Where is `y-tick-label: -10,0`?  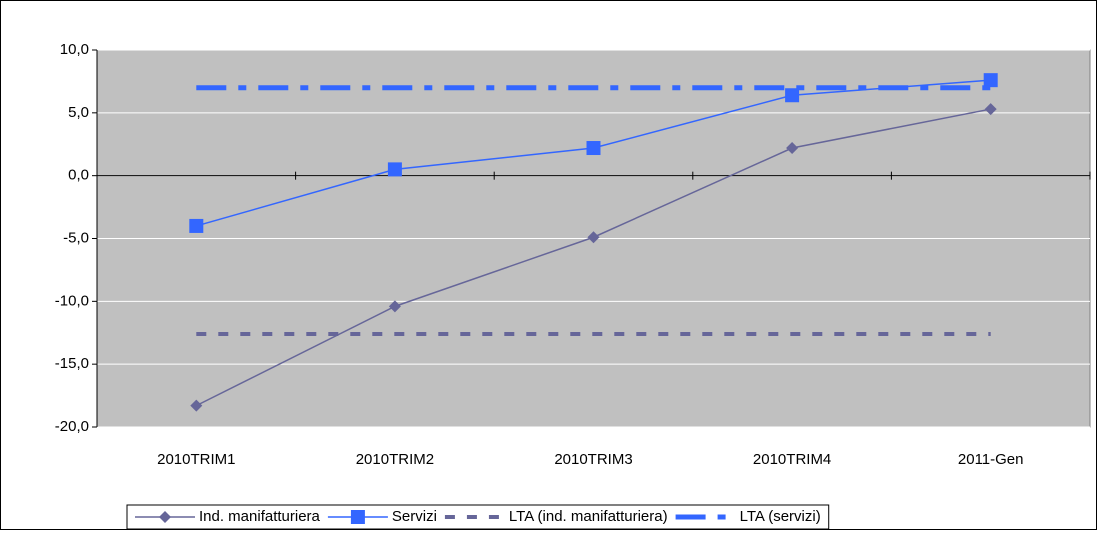 y-tick-label: -10,0 is located at coordinates (72, 300).